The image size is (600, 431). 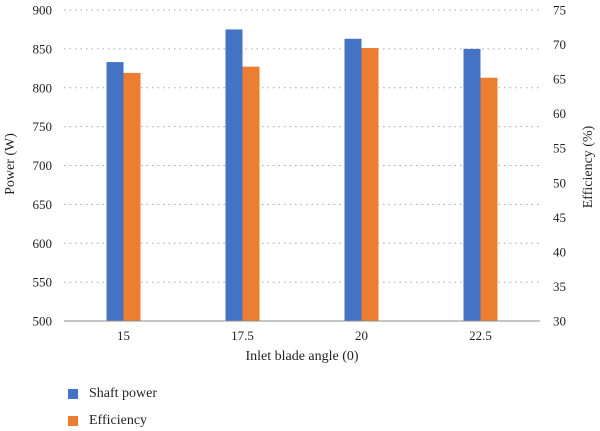 I want to click on legend-swatch-shaft-power, so click(x=73, y=394).